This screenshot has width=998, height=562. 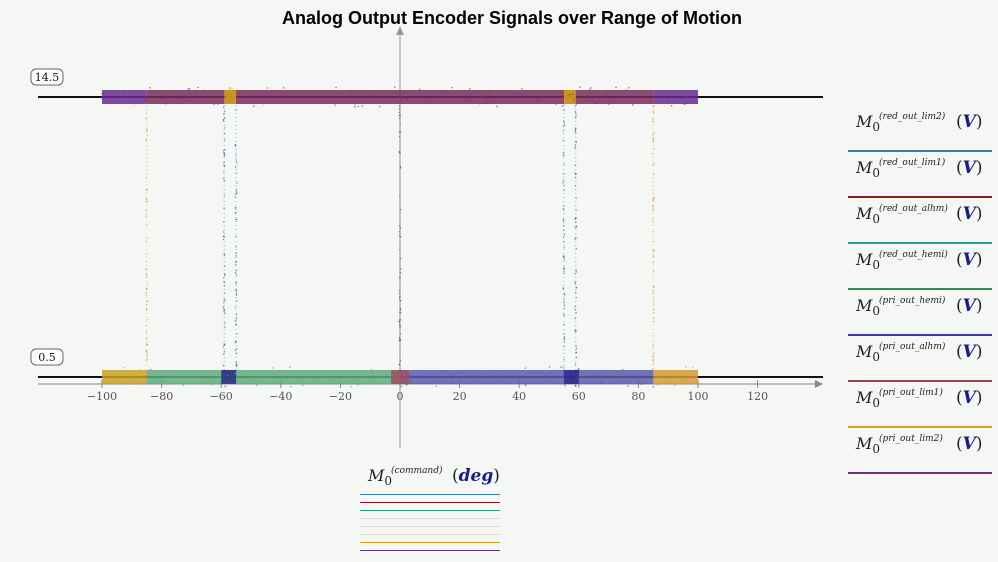 I want to click on x-tick-label: 20, so click(x=460, y=396).